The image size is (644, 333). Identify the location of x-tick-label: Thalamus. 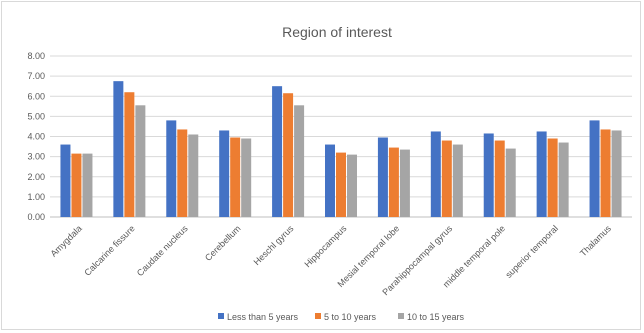
(595, 240).